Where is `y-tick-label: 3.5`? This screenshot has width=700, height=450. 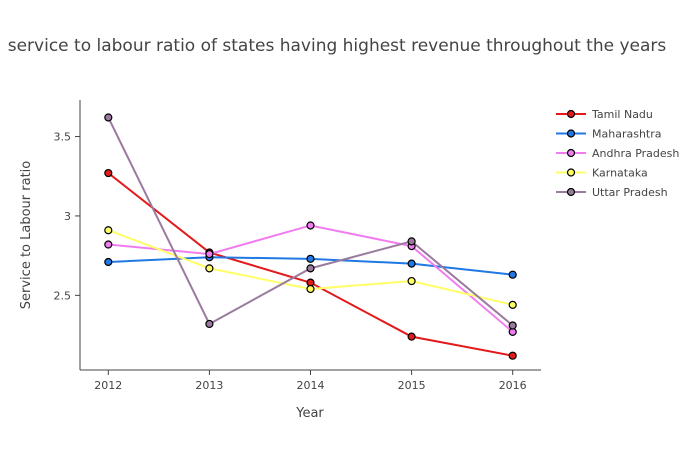 y-tick-label: 3.5 is located at coordinates (63, 137).